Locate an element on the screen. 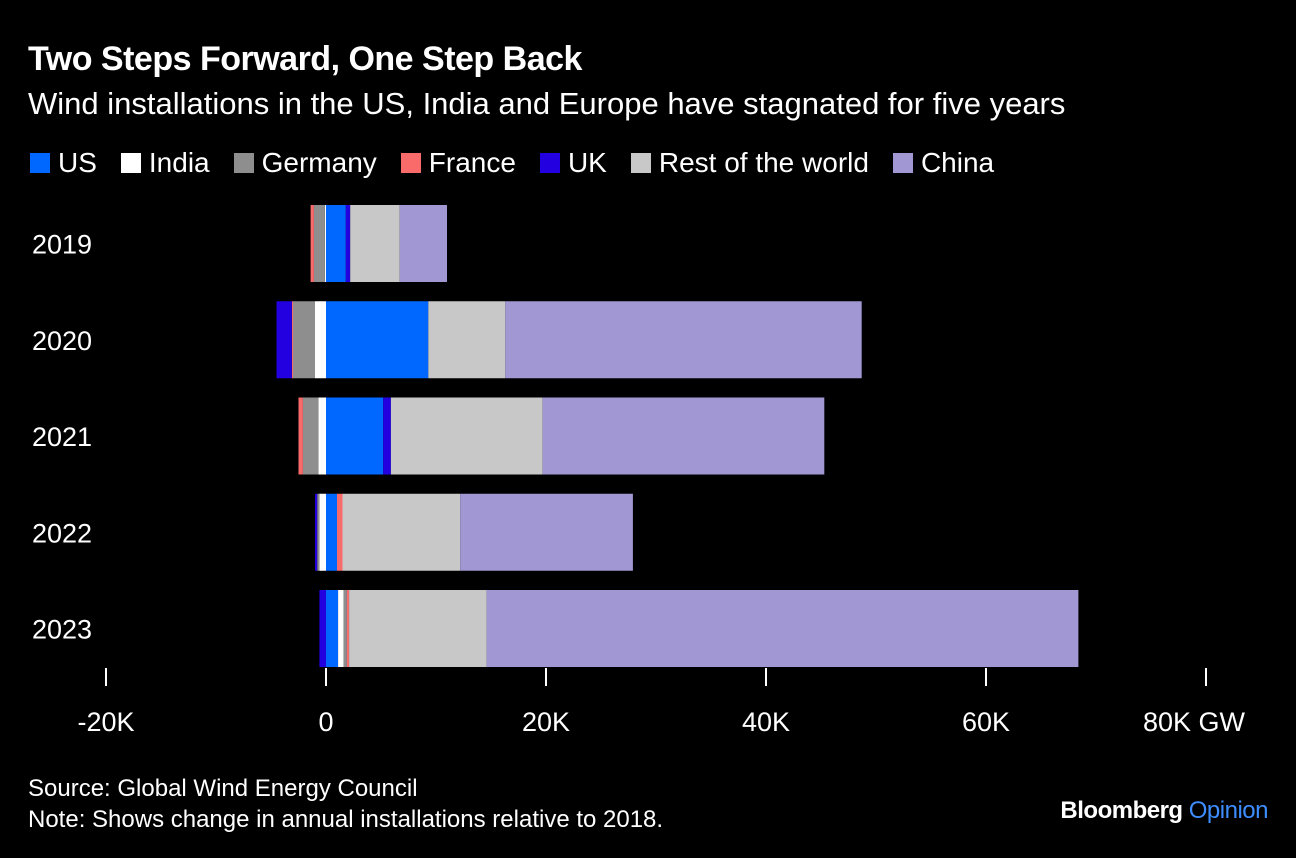  bar-segment-2019-uk is located at coordinates (348, 243).